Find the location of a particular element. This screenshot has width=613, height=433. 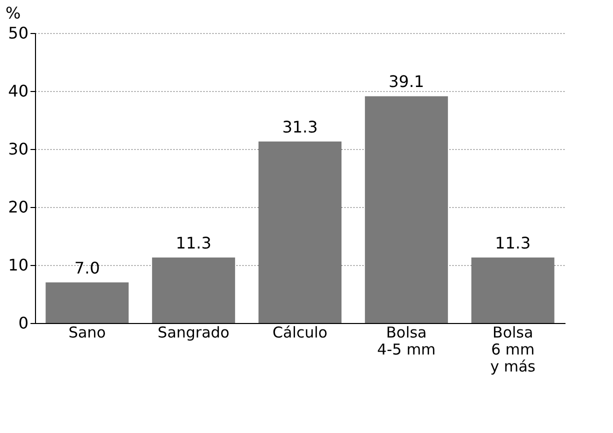

data-label: 7.0 is located at coordinates (87, 268).